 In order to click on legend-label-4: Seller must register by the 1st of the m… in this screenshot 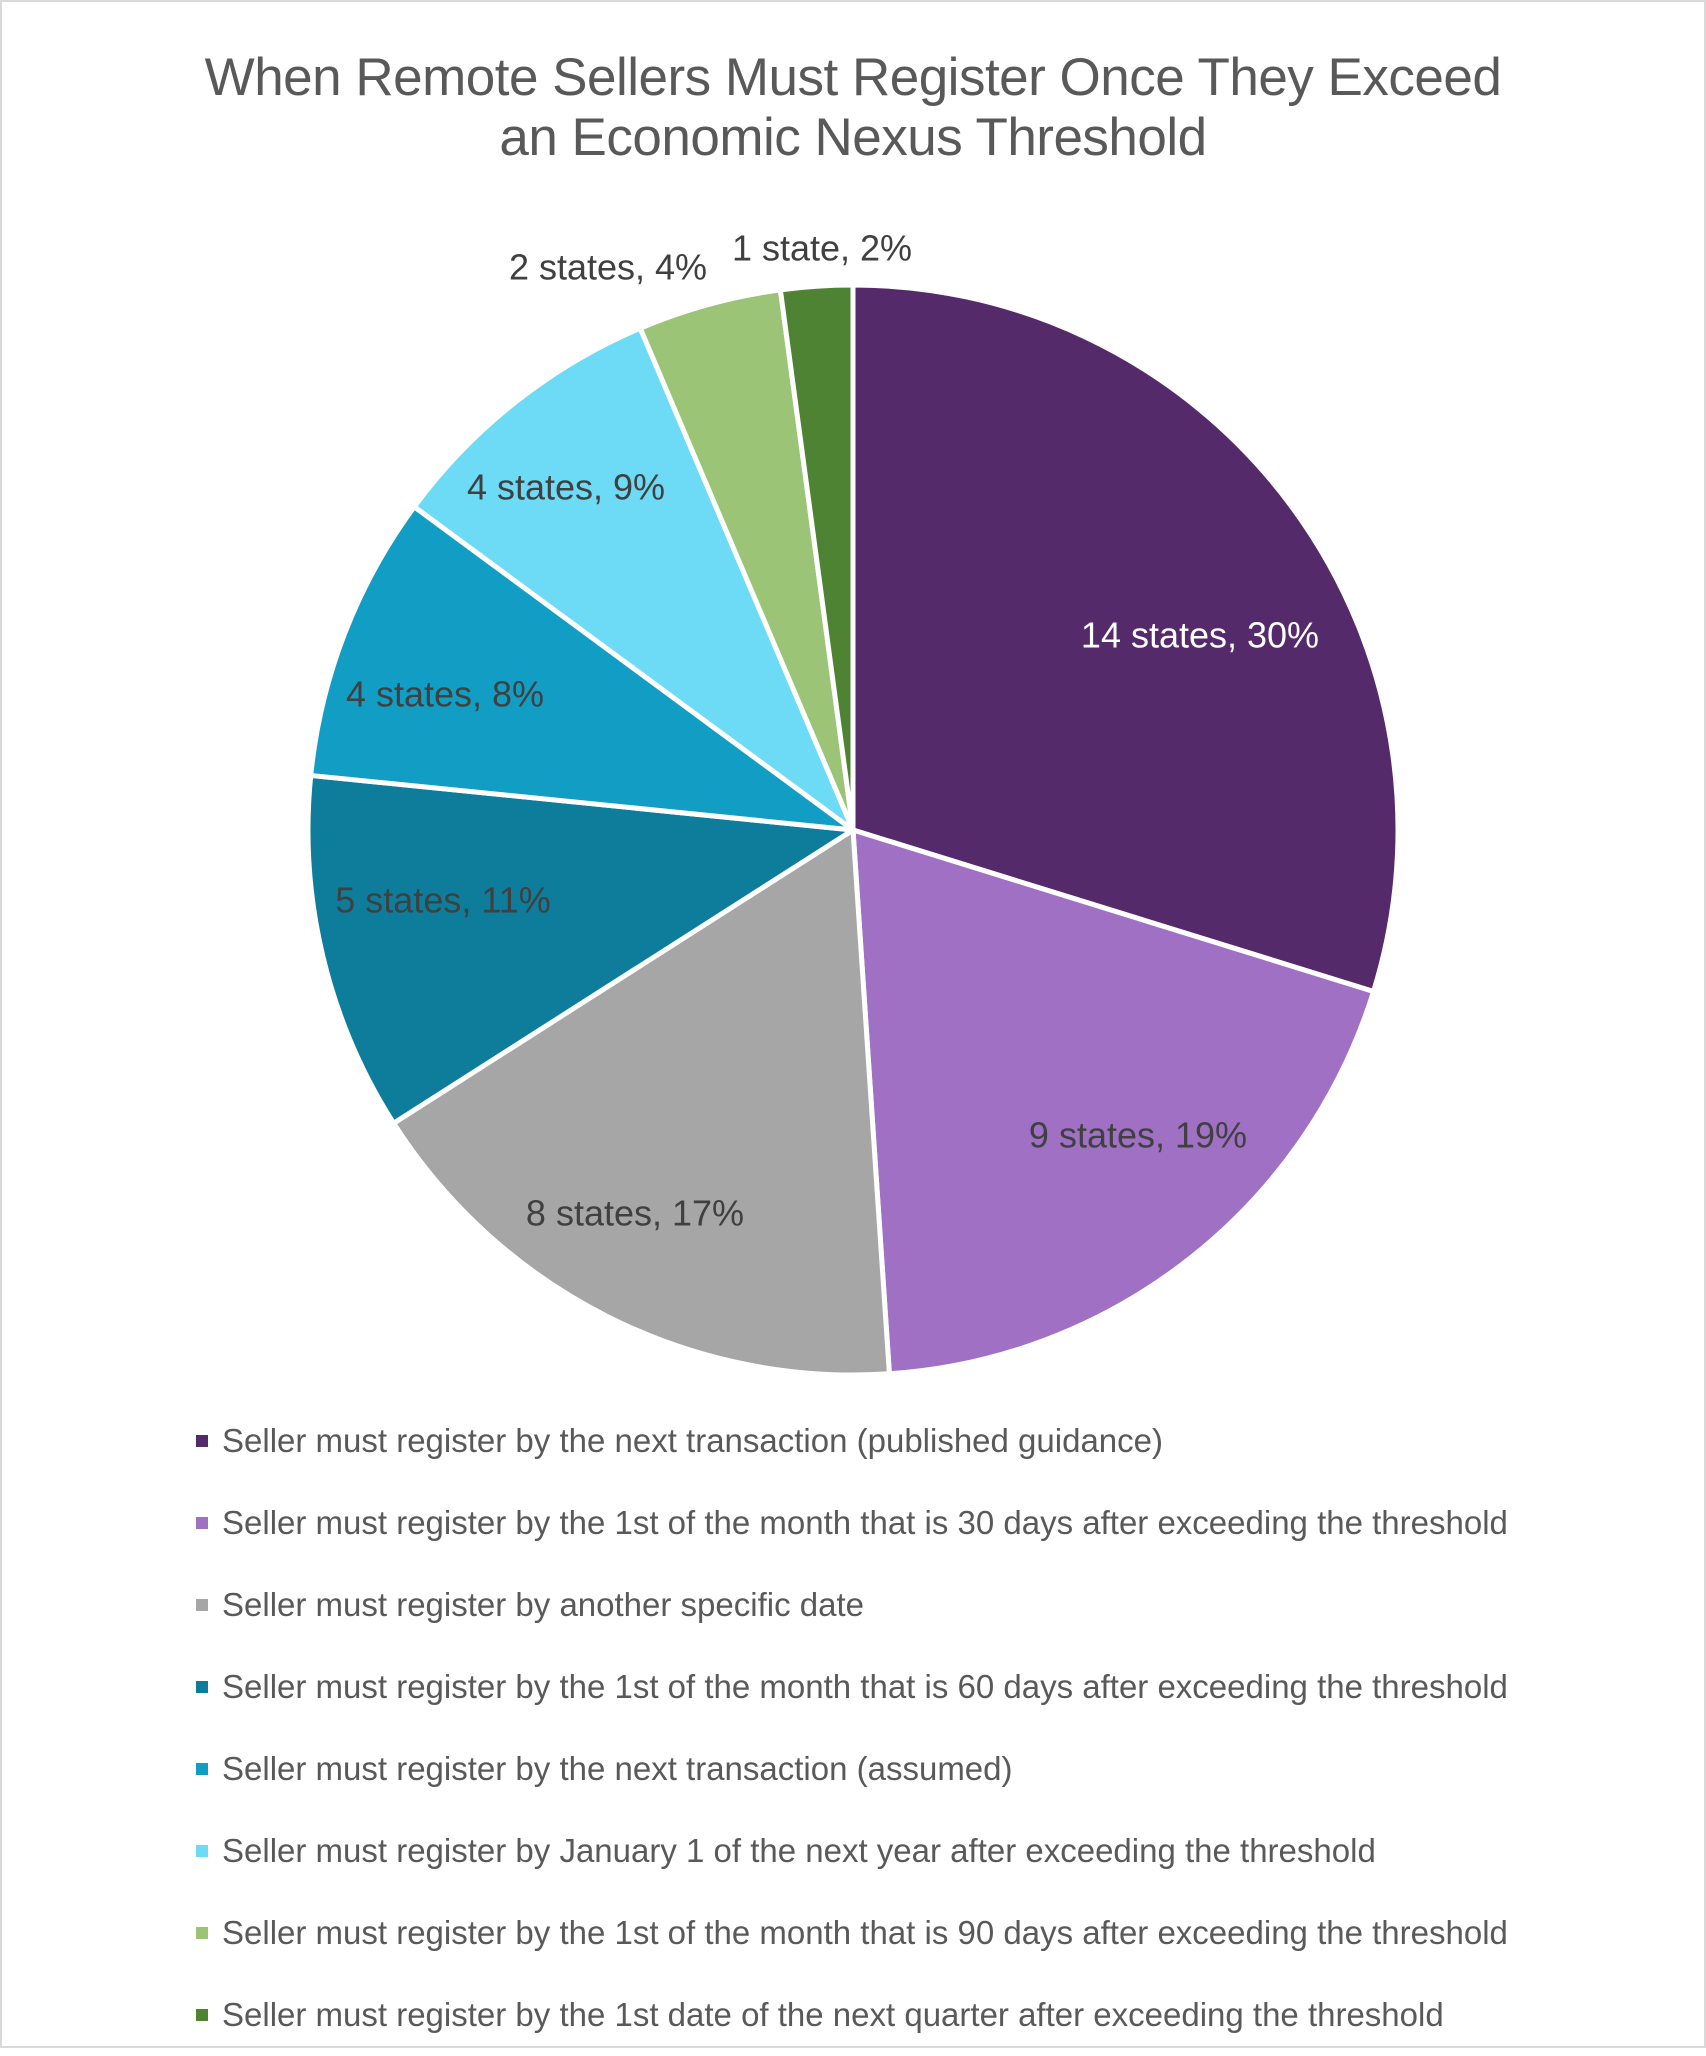, I will do `click(865, 1686)`.